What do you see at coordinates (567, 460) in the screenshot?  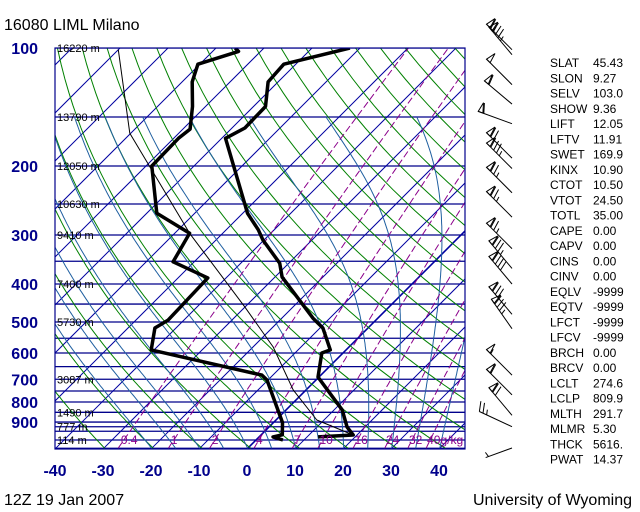 I see `stat-label: PWAT` at bounding box center [567, 460].